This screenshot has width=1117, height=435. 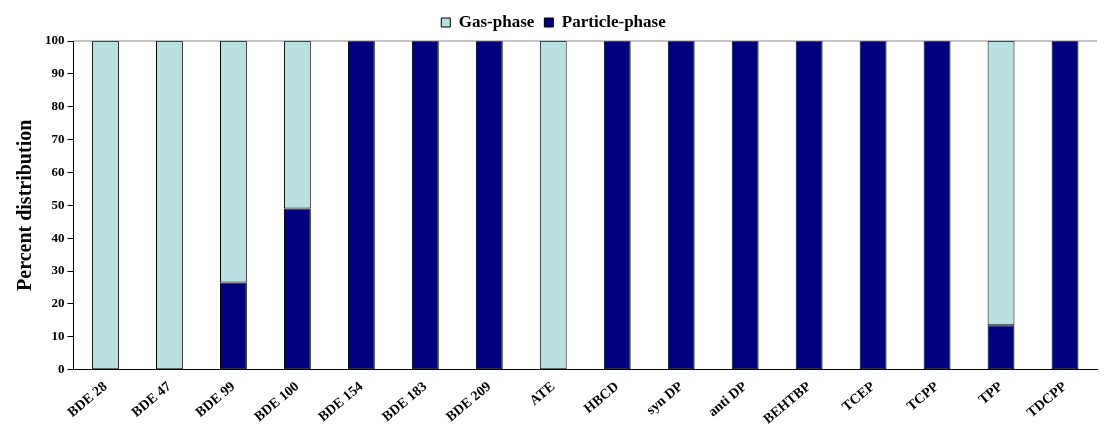 What do you see at coordinates (990, 393) in the screenshot?
I see `x-tick-label: TPP` at bounding box center [990, 393].